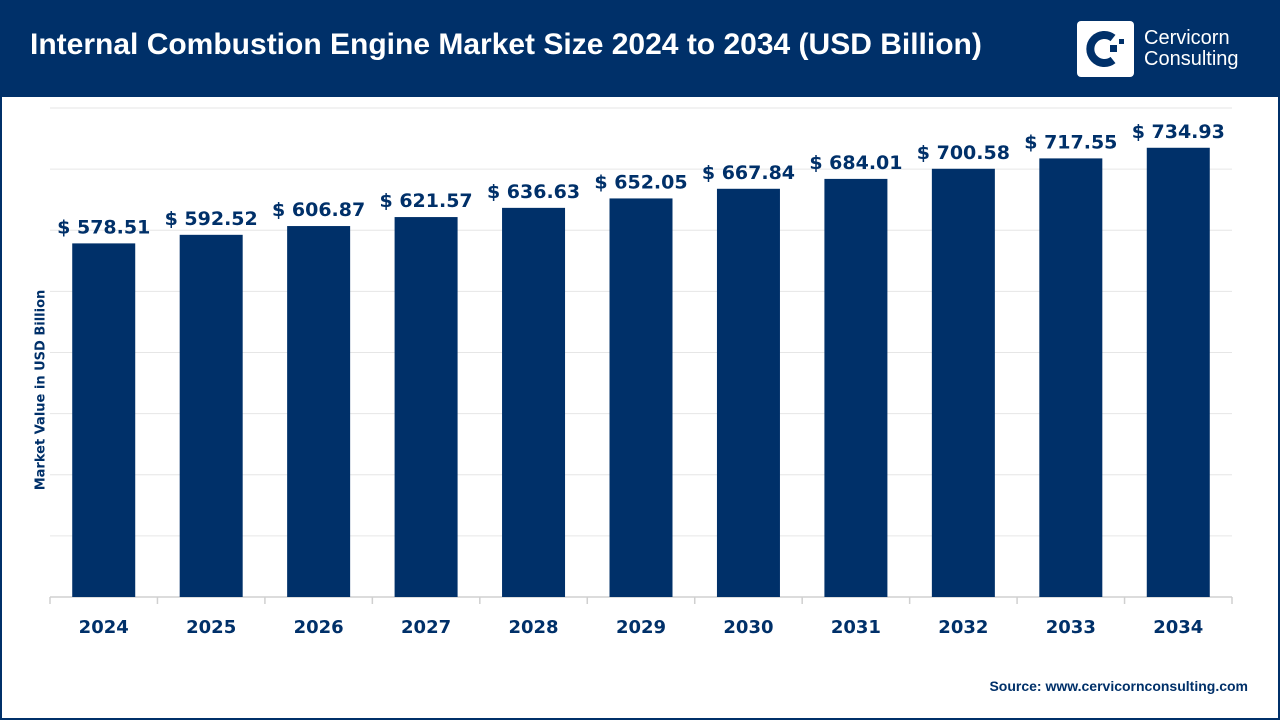 This screenshot has height=720, width=1280. Describe the element at coordinates (426, 407) in the screenshot. I see `bar-2027` at that location.